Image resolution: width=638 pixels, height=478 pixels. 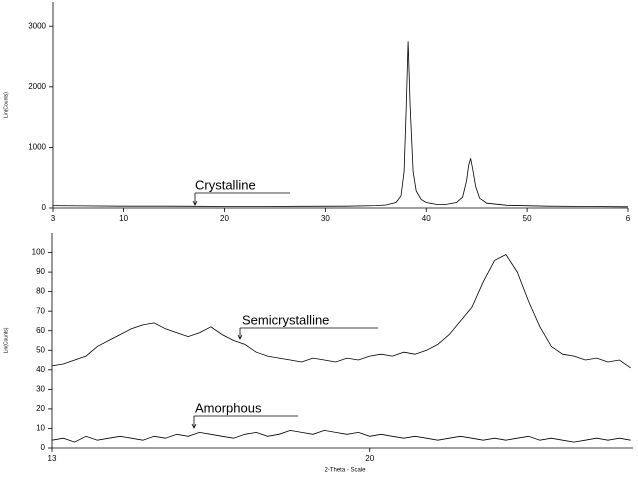 What do you see at coordinates (225, 184) in the screenshot?
I see `annotation: Crystalline` at bounding box center [225, 184].